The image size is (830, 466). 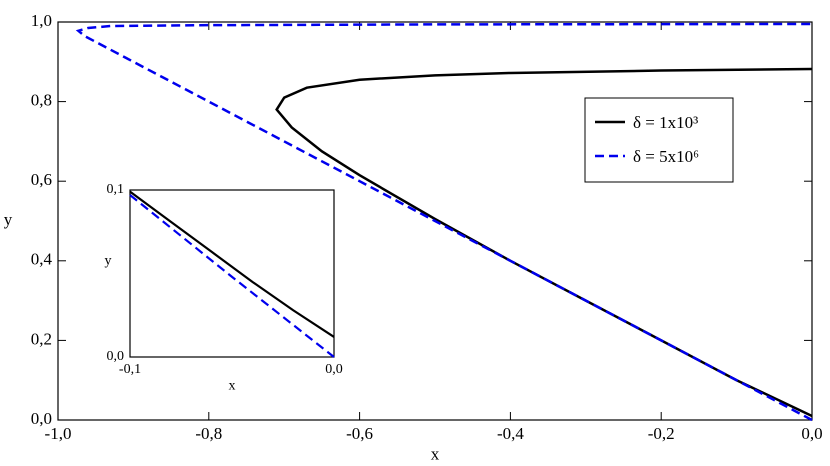 I want to click on x-tick-label: -0,6, so click(x=359, y=433).